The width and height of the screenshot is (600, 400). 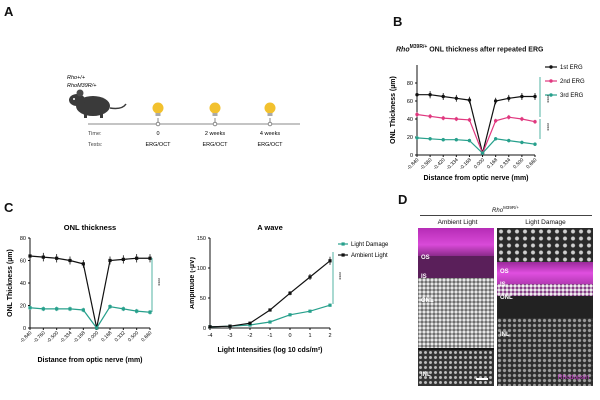 What do you see at coordinates (410, 138) in the screenshot?
I see `y-tick-label: 20` at bounding box center [410, 138].